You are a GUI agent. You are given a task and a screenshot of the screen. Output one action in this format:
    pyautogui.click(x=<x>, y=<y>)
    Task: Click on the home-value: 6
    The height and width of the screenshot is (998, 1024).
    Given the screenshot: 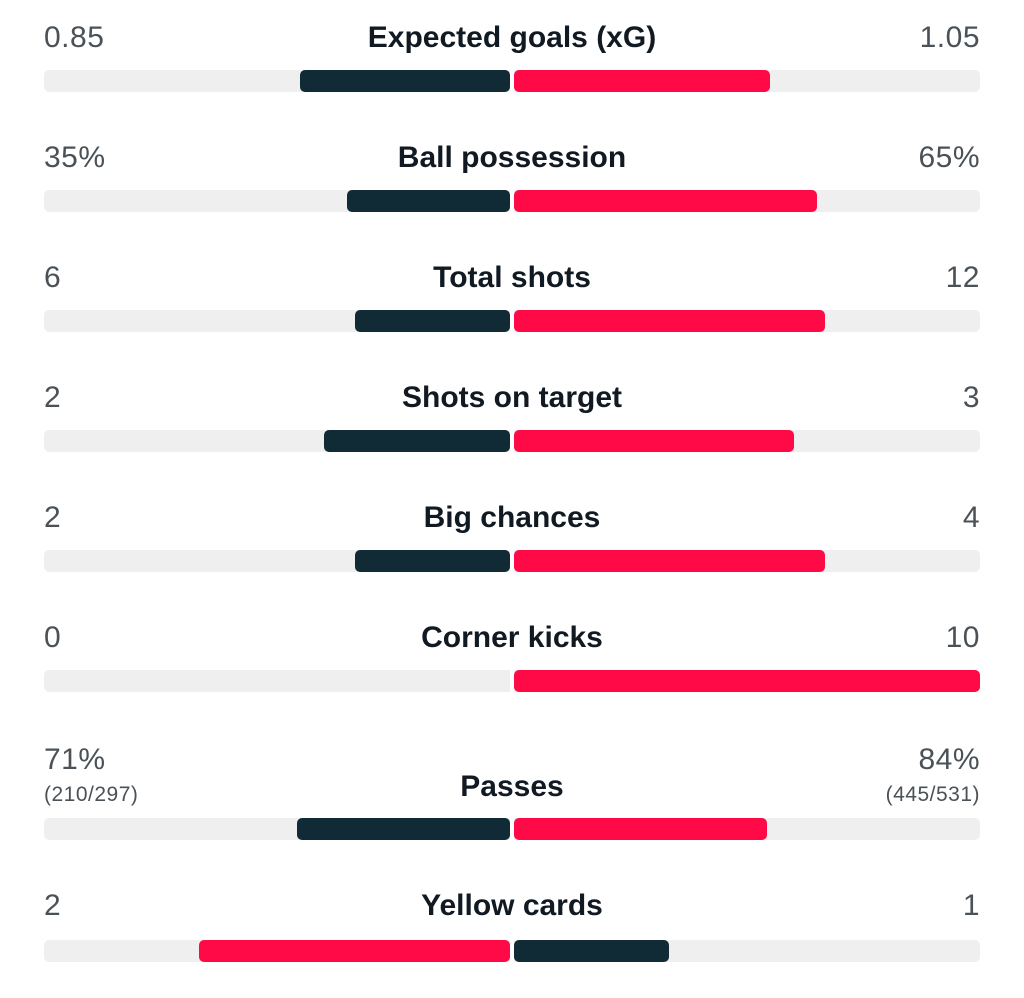 What is the action you would take?
    pyautogui.click(x=53, y=277)
    